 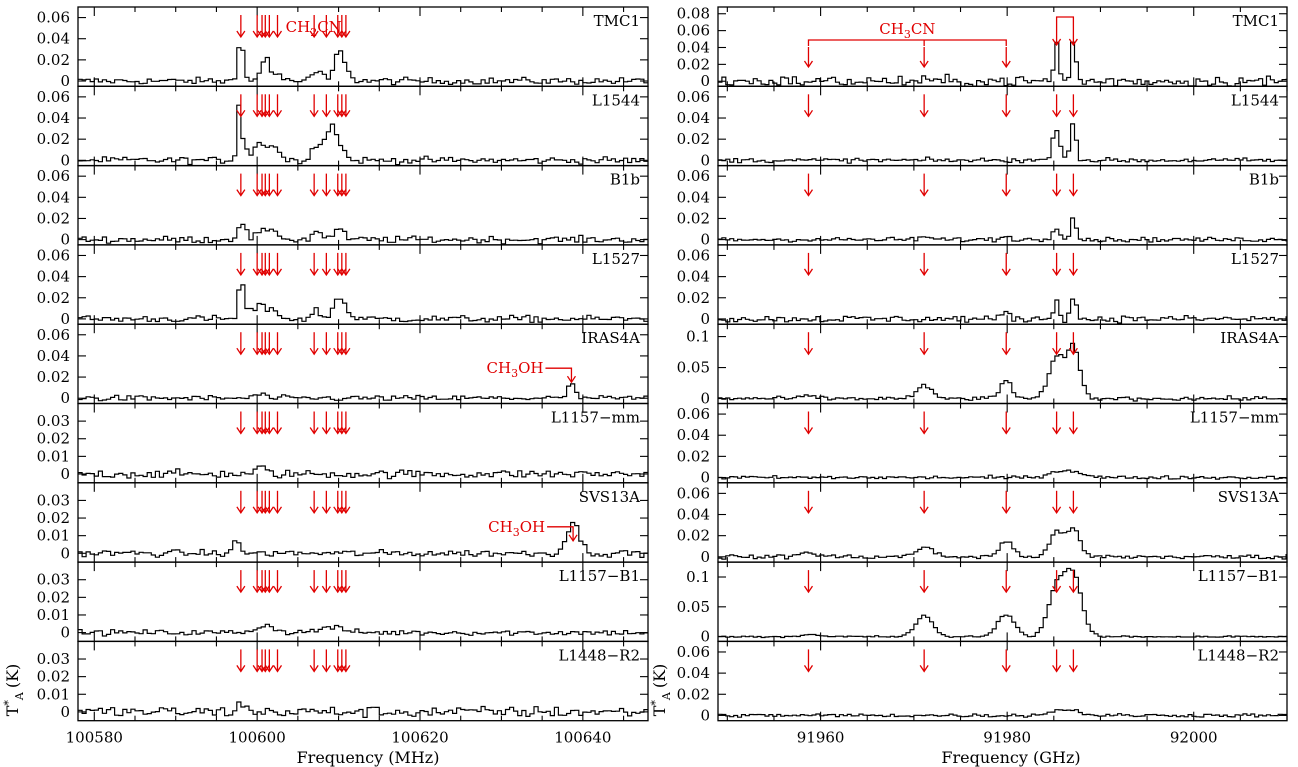 I want to click on y-tick-label: 0.08, so click(x=693, y=14).